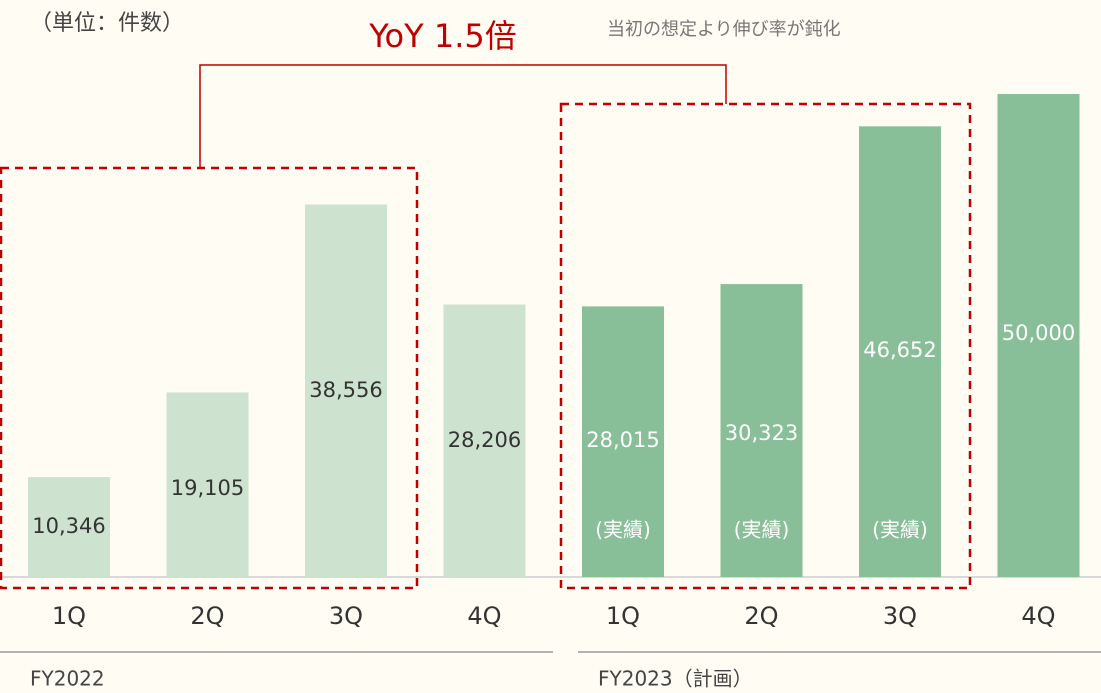 This screenshot has height=693, width=1101. Describe the element at coordinates (1038, 333) in the screenshot. I see `value-label: 50,000` at that location.